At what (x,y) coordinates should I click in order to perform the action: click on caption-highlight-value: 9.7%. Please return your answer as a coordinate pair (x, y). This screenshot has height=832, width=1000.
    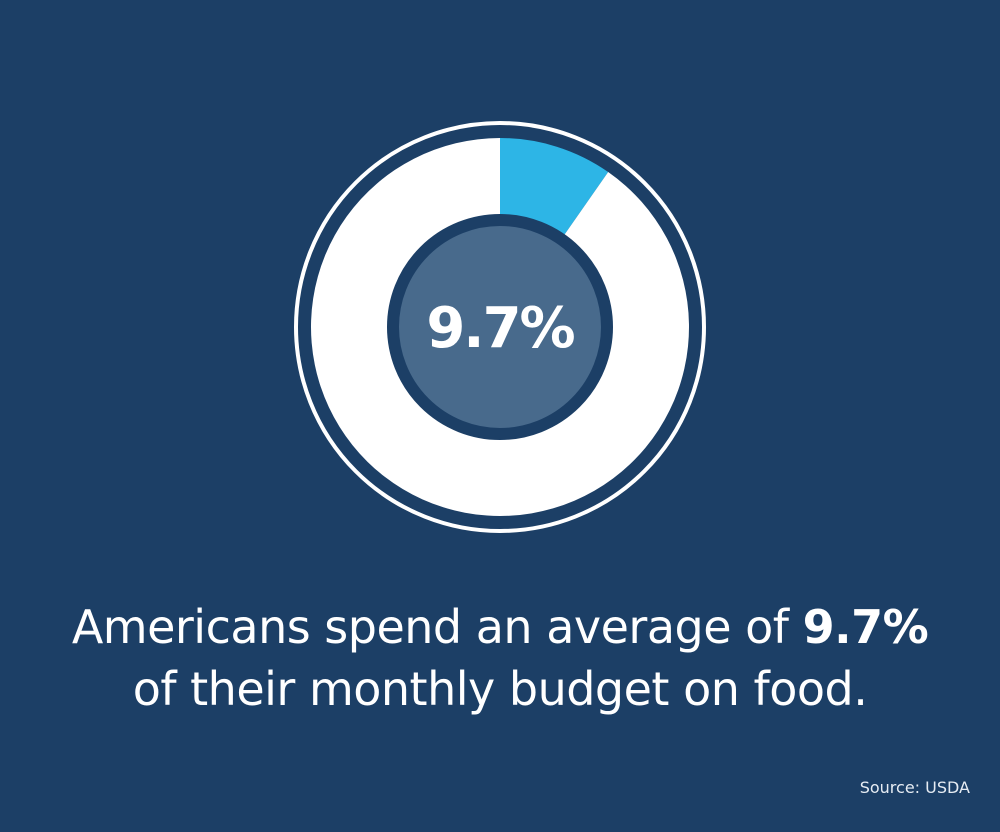
    Looking at the image, I should click on (865, 627).